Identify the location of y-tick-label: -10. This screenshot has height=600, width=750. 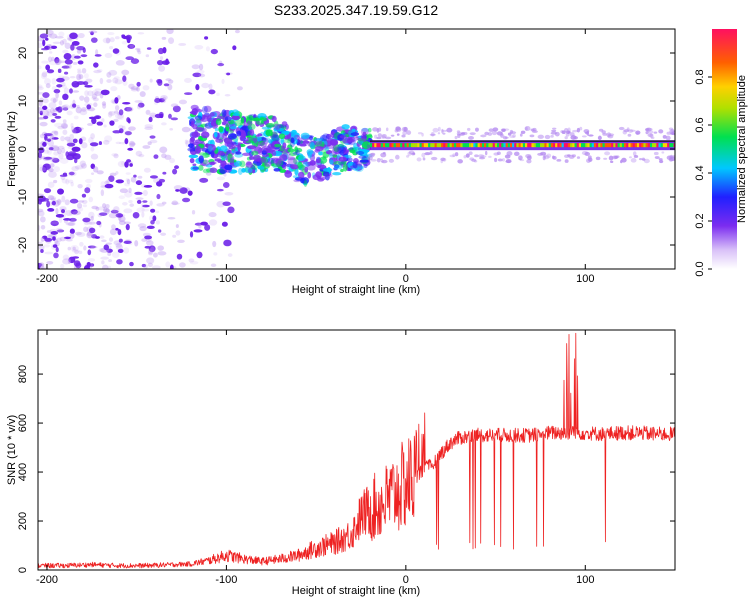
(23, 197).